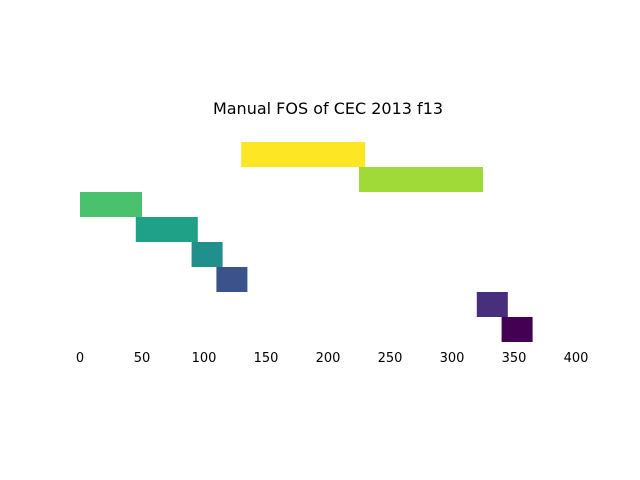  What do you see at coordinates (514, 358) in the screenshot?
I see `x-tick-label-7: 350` at bounding box center [514, 358].